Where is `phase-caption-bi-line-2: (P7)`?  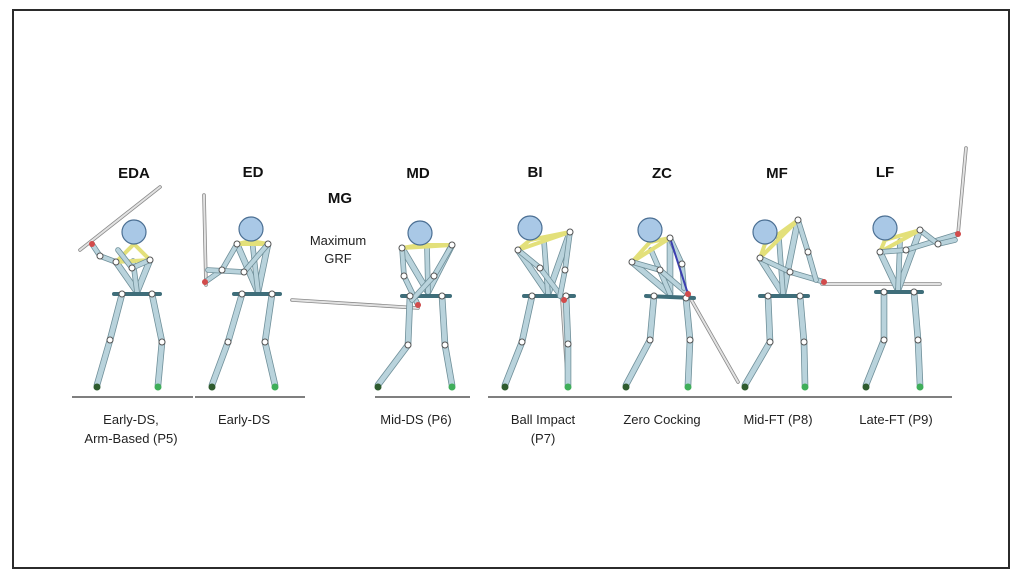
phase-caption-bi-line-2: (P7) is located at coordinates (543, 438).